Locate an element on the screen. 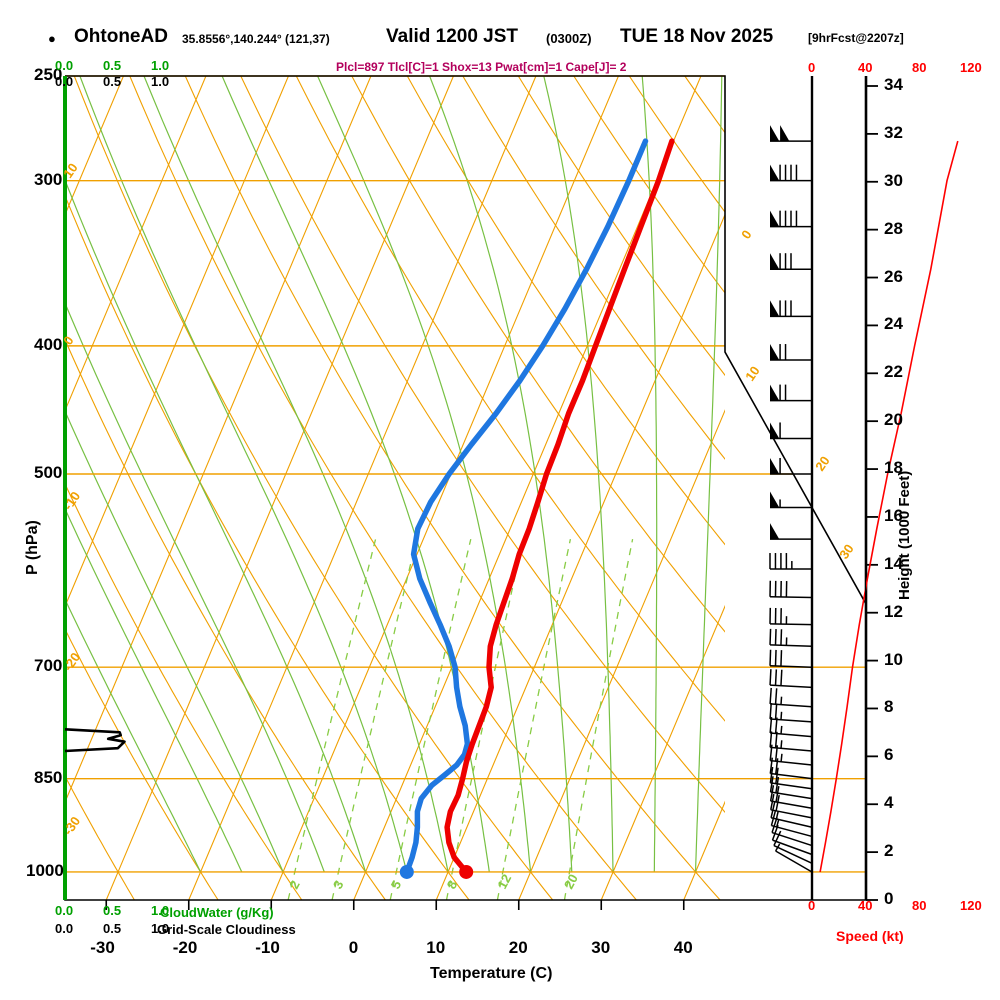 The width and height of the screenshot is (1000, 1000). pressure-tick-400: 400 is located at coordinates (48, 344).